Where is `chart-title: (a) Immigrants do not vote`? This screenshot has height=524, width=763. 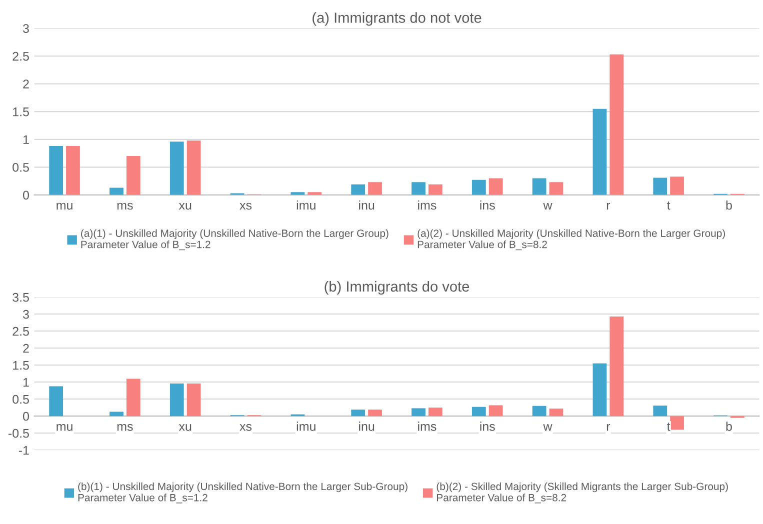 chart-title: (a) Immigrants do not vote is located at coordinates (397, 19).